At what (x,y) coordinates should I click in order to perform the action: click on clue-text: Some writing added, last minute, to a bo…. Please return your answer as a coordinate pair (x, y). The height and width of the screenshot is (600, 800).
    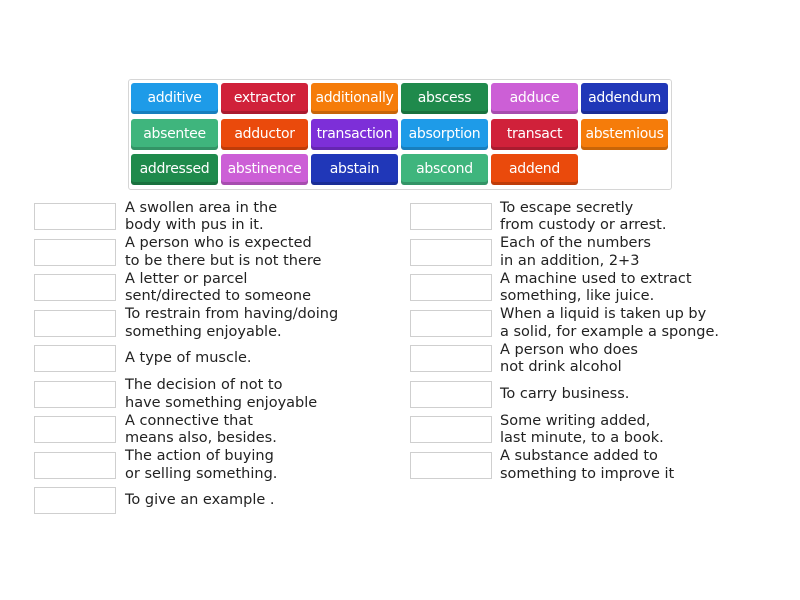
    Looking at the image, I should click on (582, 429).